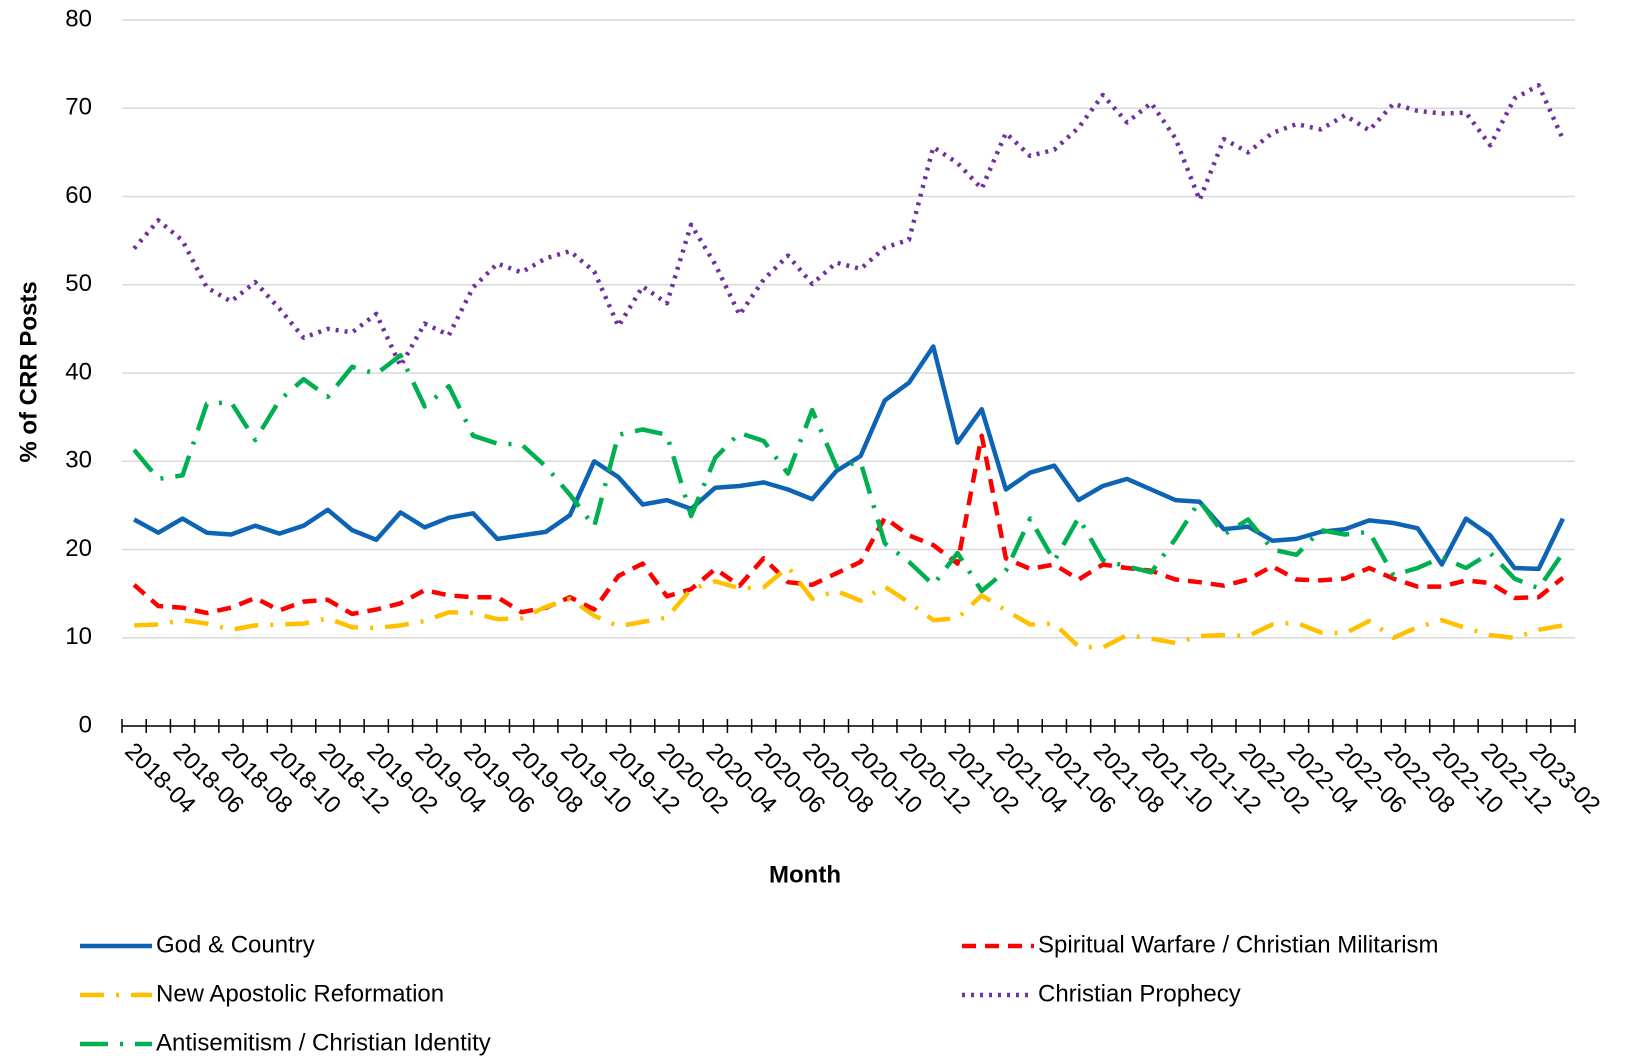  I want to click on legend-label: Christian Prophecy, so click(1139, 993).